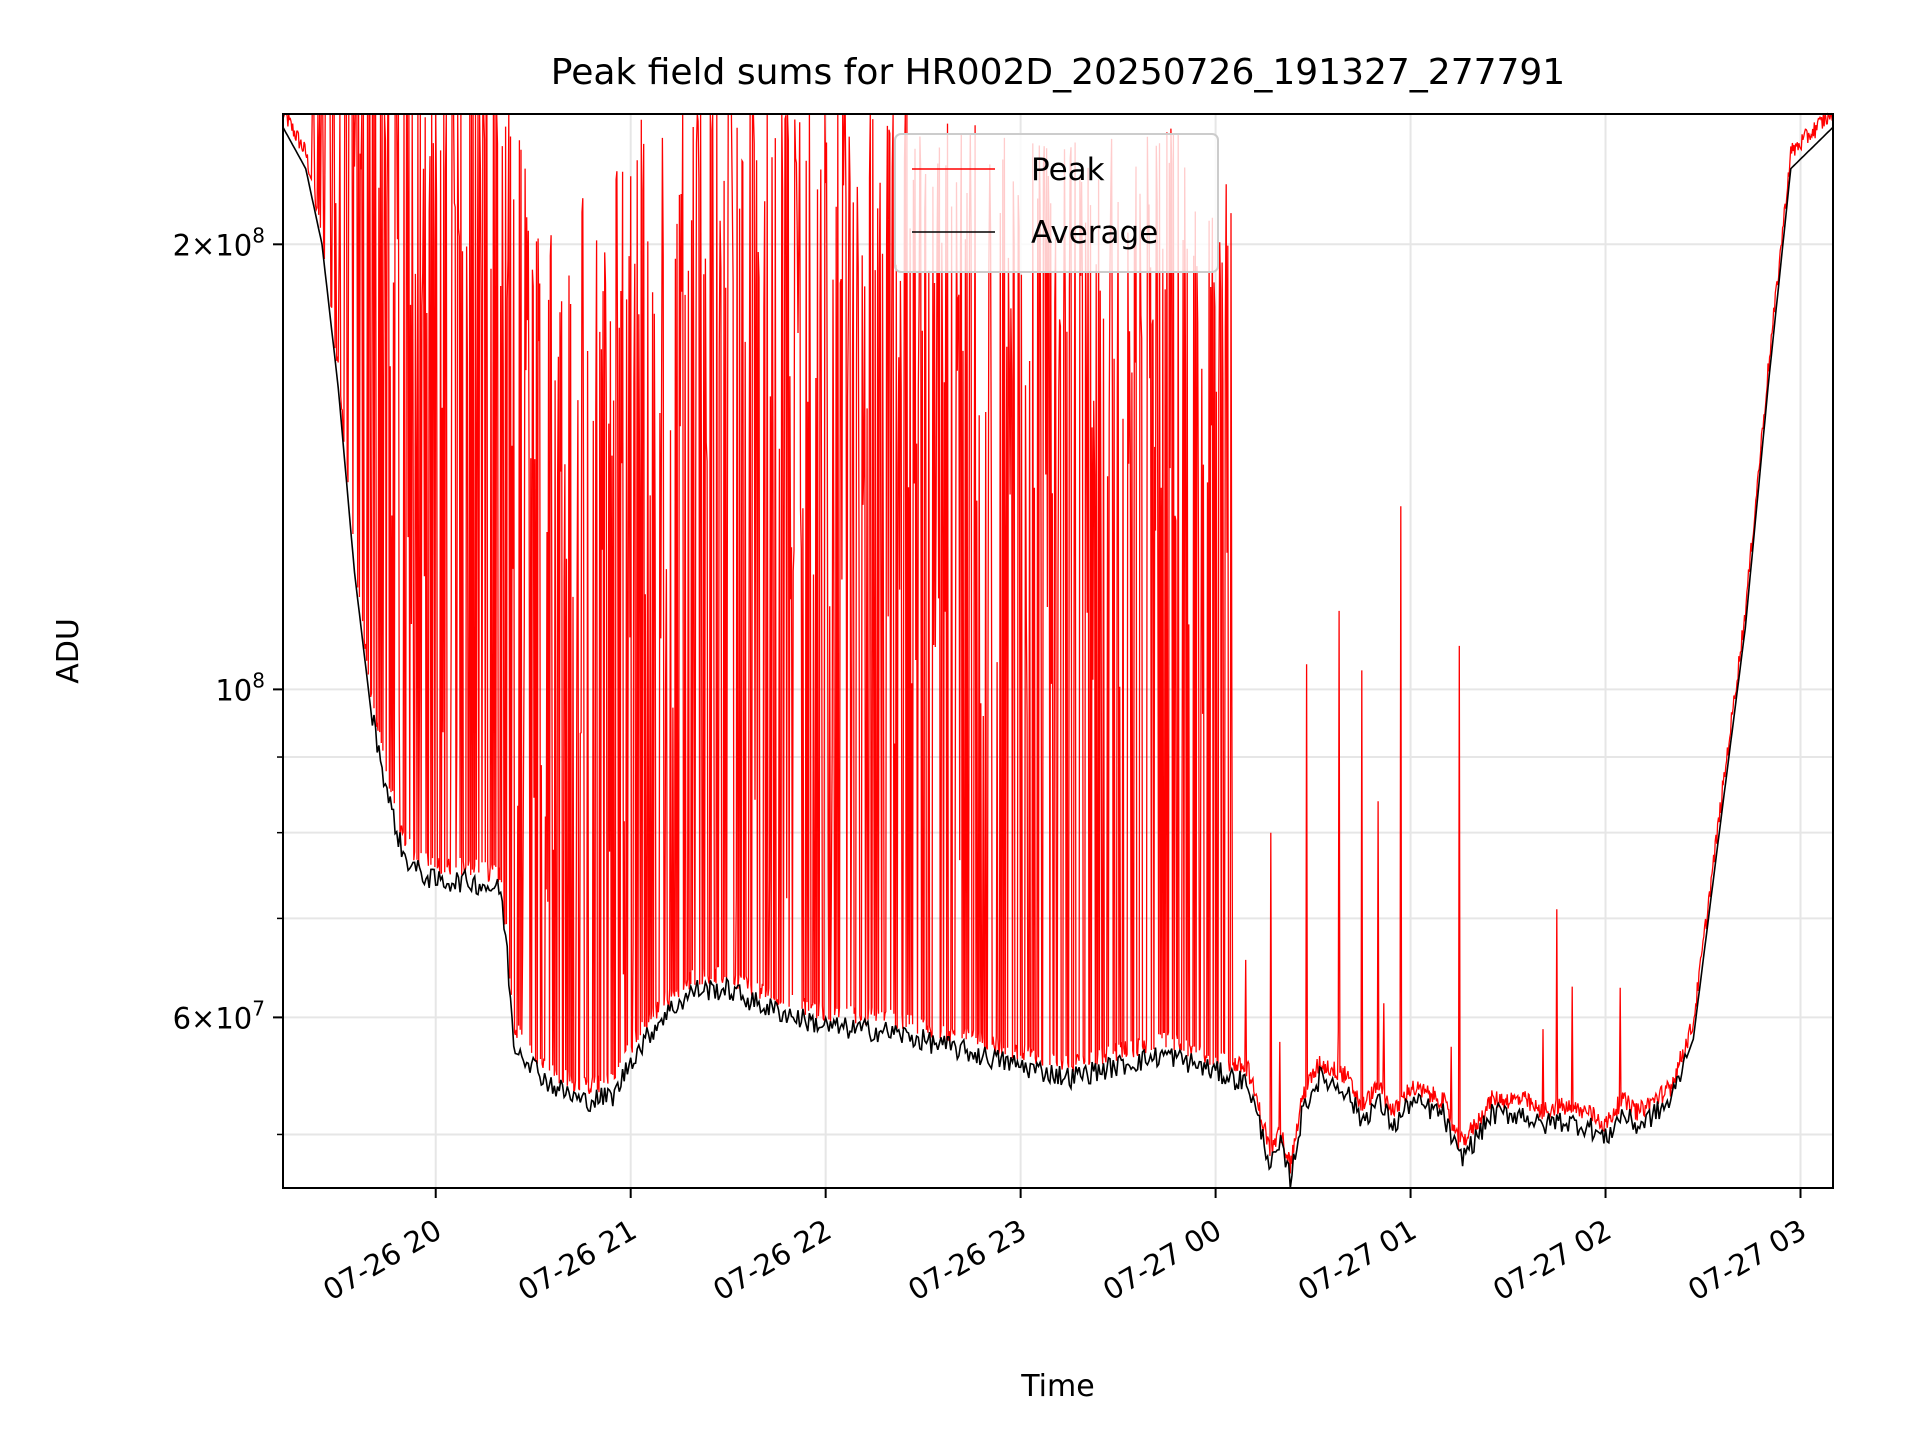 Image resolution: width=1920 pixels, height=1440 pixels. Describe the element at coordinates (68, 651) in the screenshot. I see `y-axis-label: ADU` at that location.